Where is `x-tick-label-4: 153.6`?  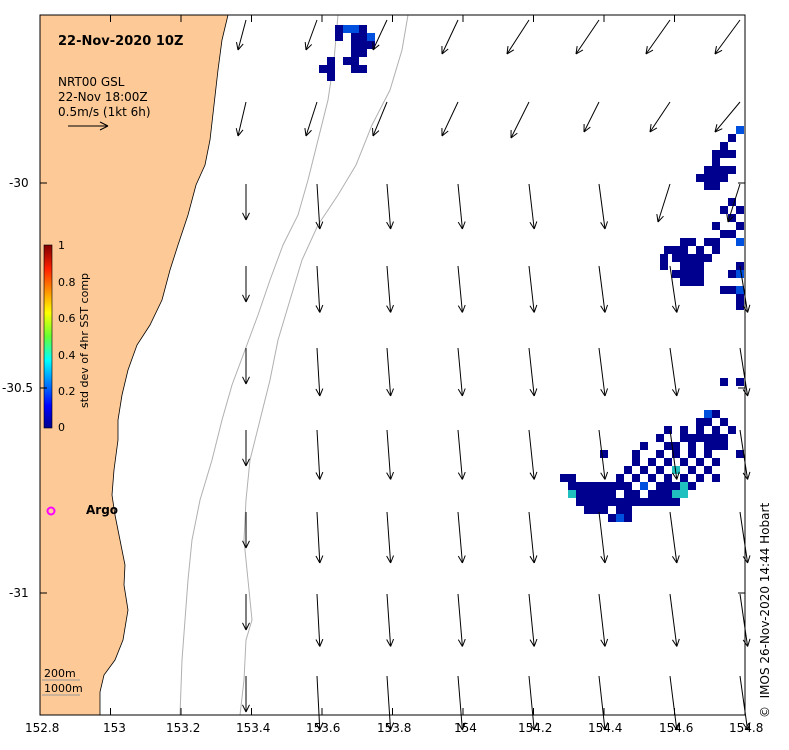 x-tick-label-4: 153.6 is located at coordinates (323, 728).